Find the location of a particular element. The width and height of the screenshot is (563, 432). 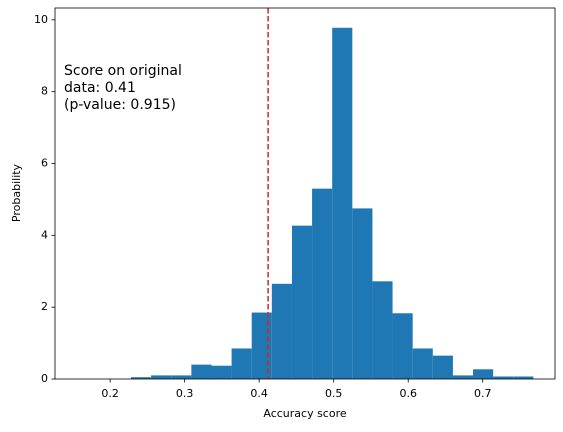

x-tick-label: 0.6 is located at coordinates (408, 393).